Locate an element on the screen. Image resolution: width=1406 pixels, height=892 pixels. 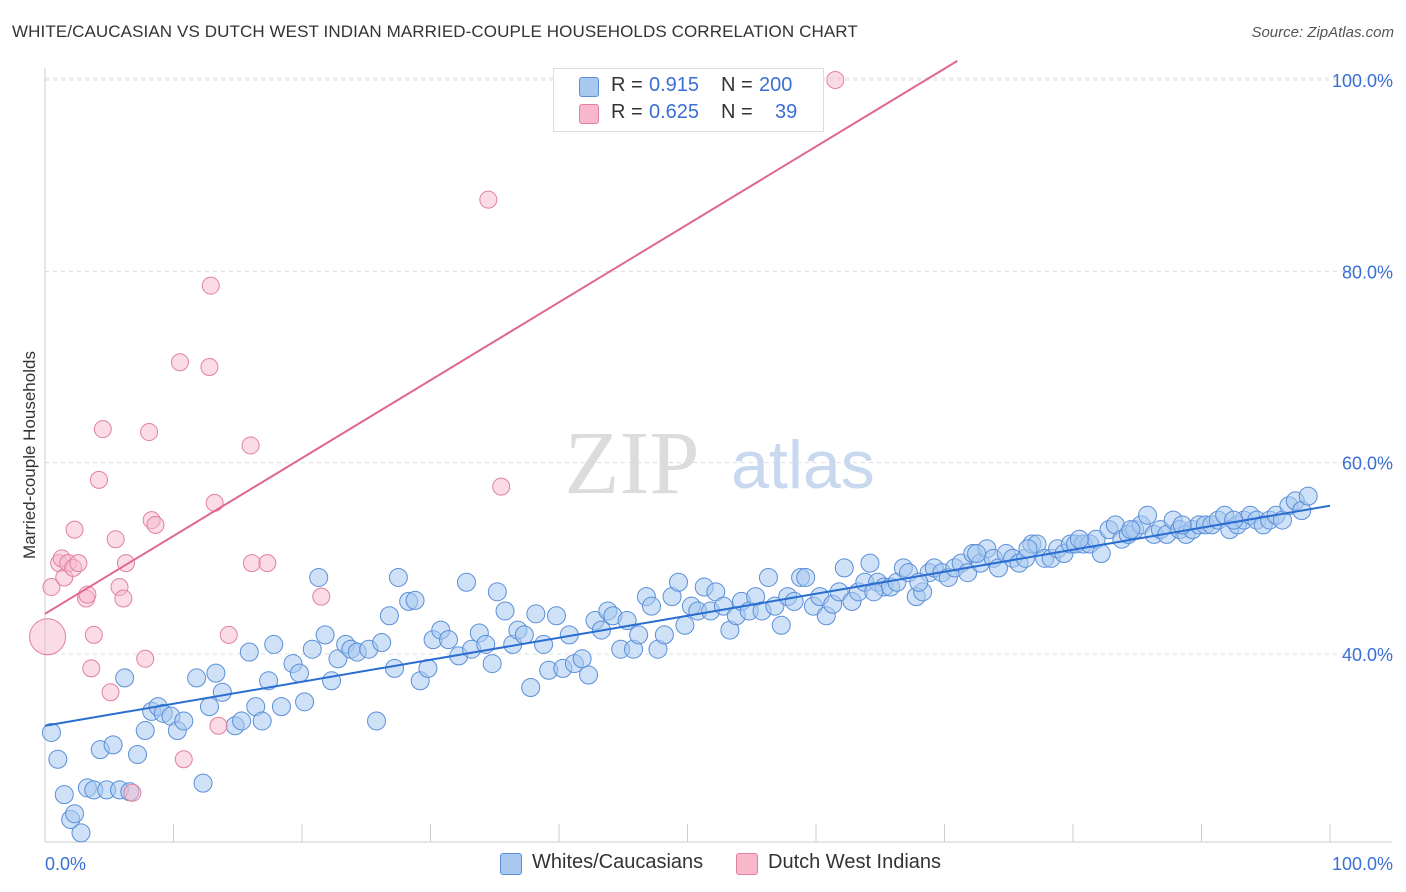
legend-r-value: 0.625 is located at coordinates (674, 112).